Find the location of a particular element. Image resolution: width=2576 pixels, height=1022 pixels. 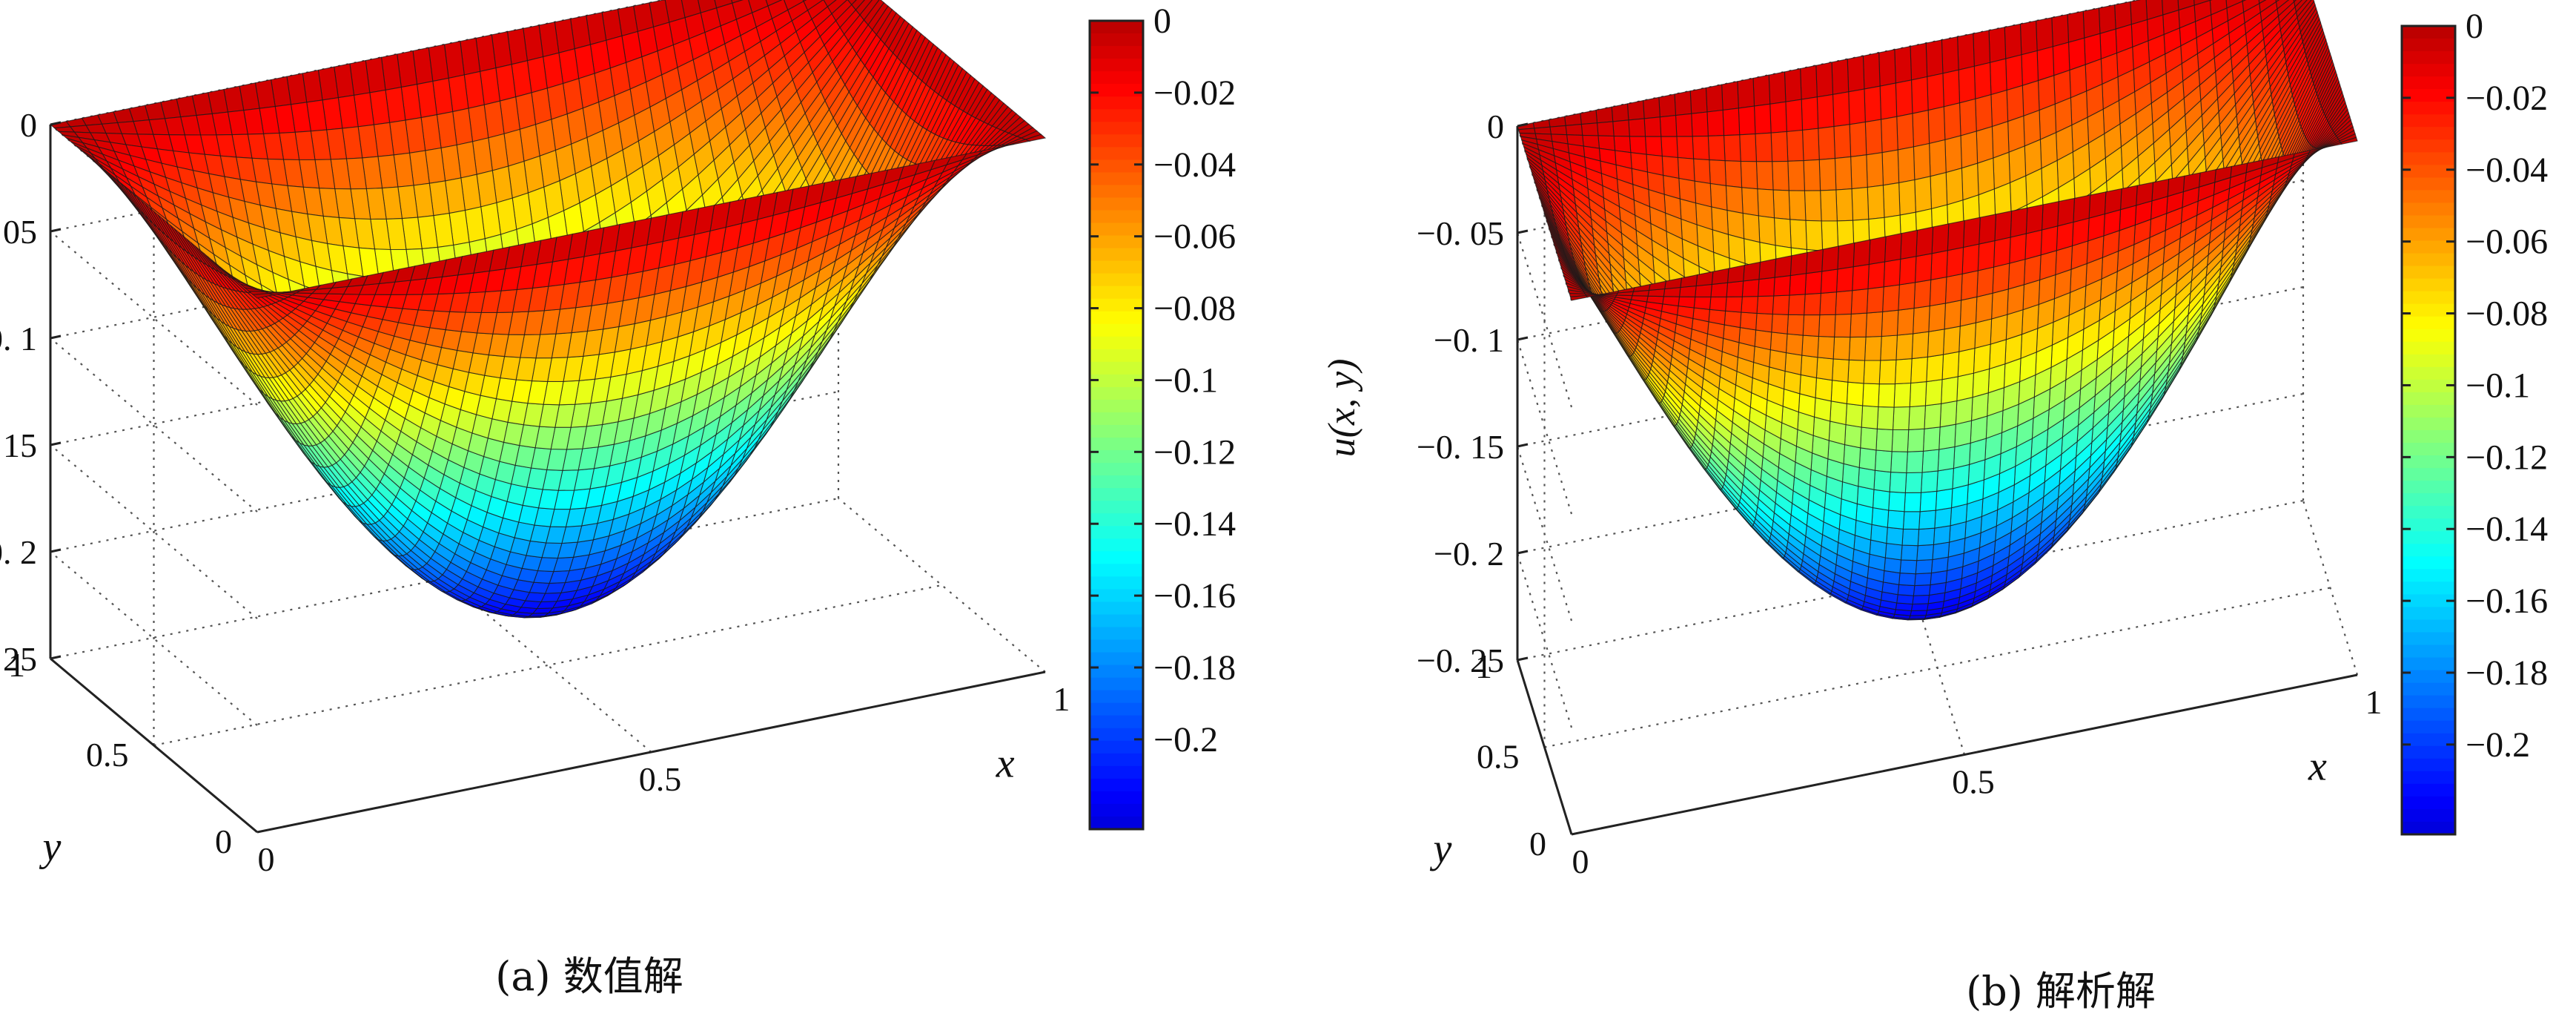

y-tick-label: 1 is located at coordinates (16, 665).